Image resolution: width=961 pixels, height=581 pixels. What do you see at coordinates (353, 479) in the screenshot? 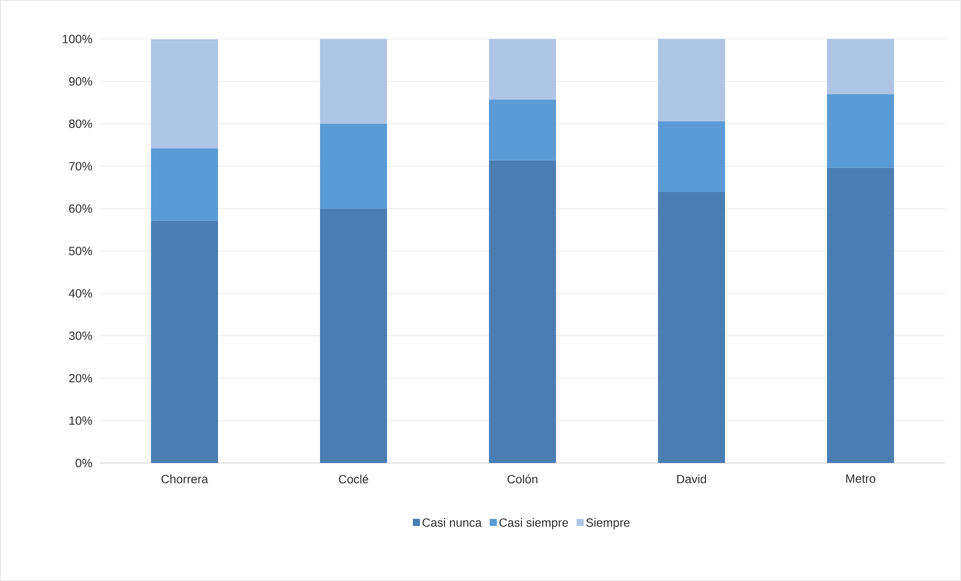
I see `x-tick-label: Coclé` at bounding box center [353, 479].